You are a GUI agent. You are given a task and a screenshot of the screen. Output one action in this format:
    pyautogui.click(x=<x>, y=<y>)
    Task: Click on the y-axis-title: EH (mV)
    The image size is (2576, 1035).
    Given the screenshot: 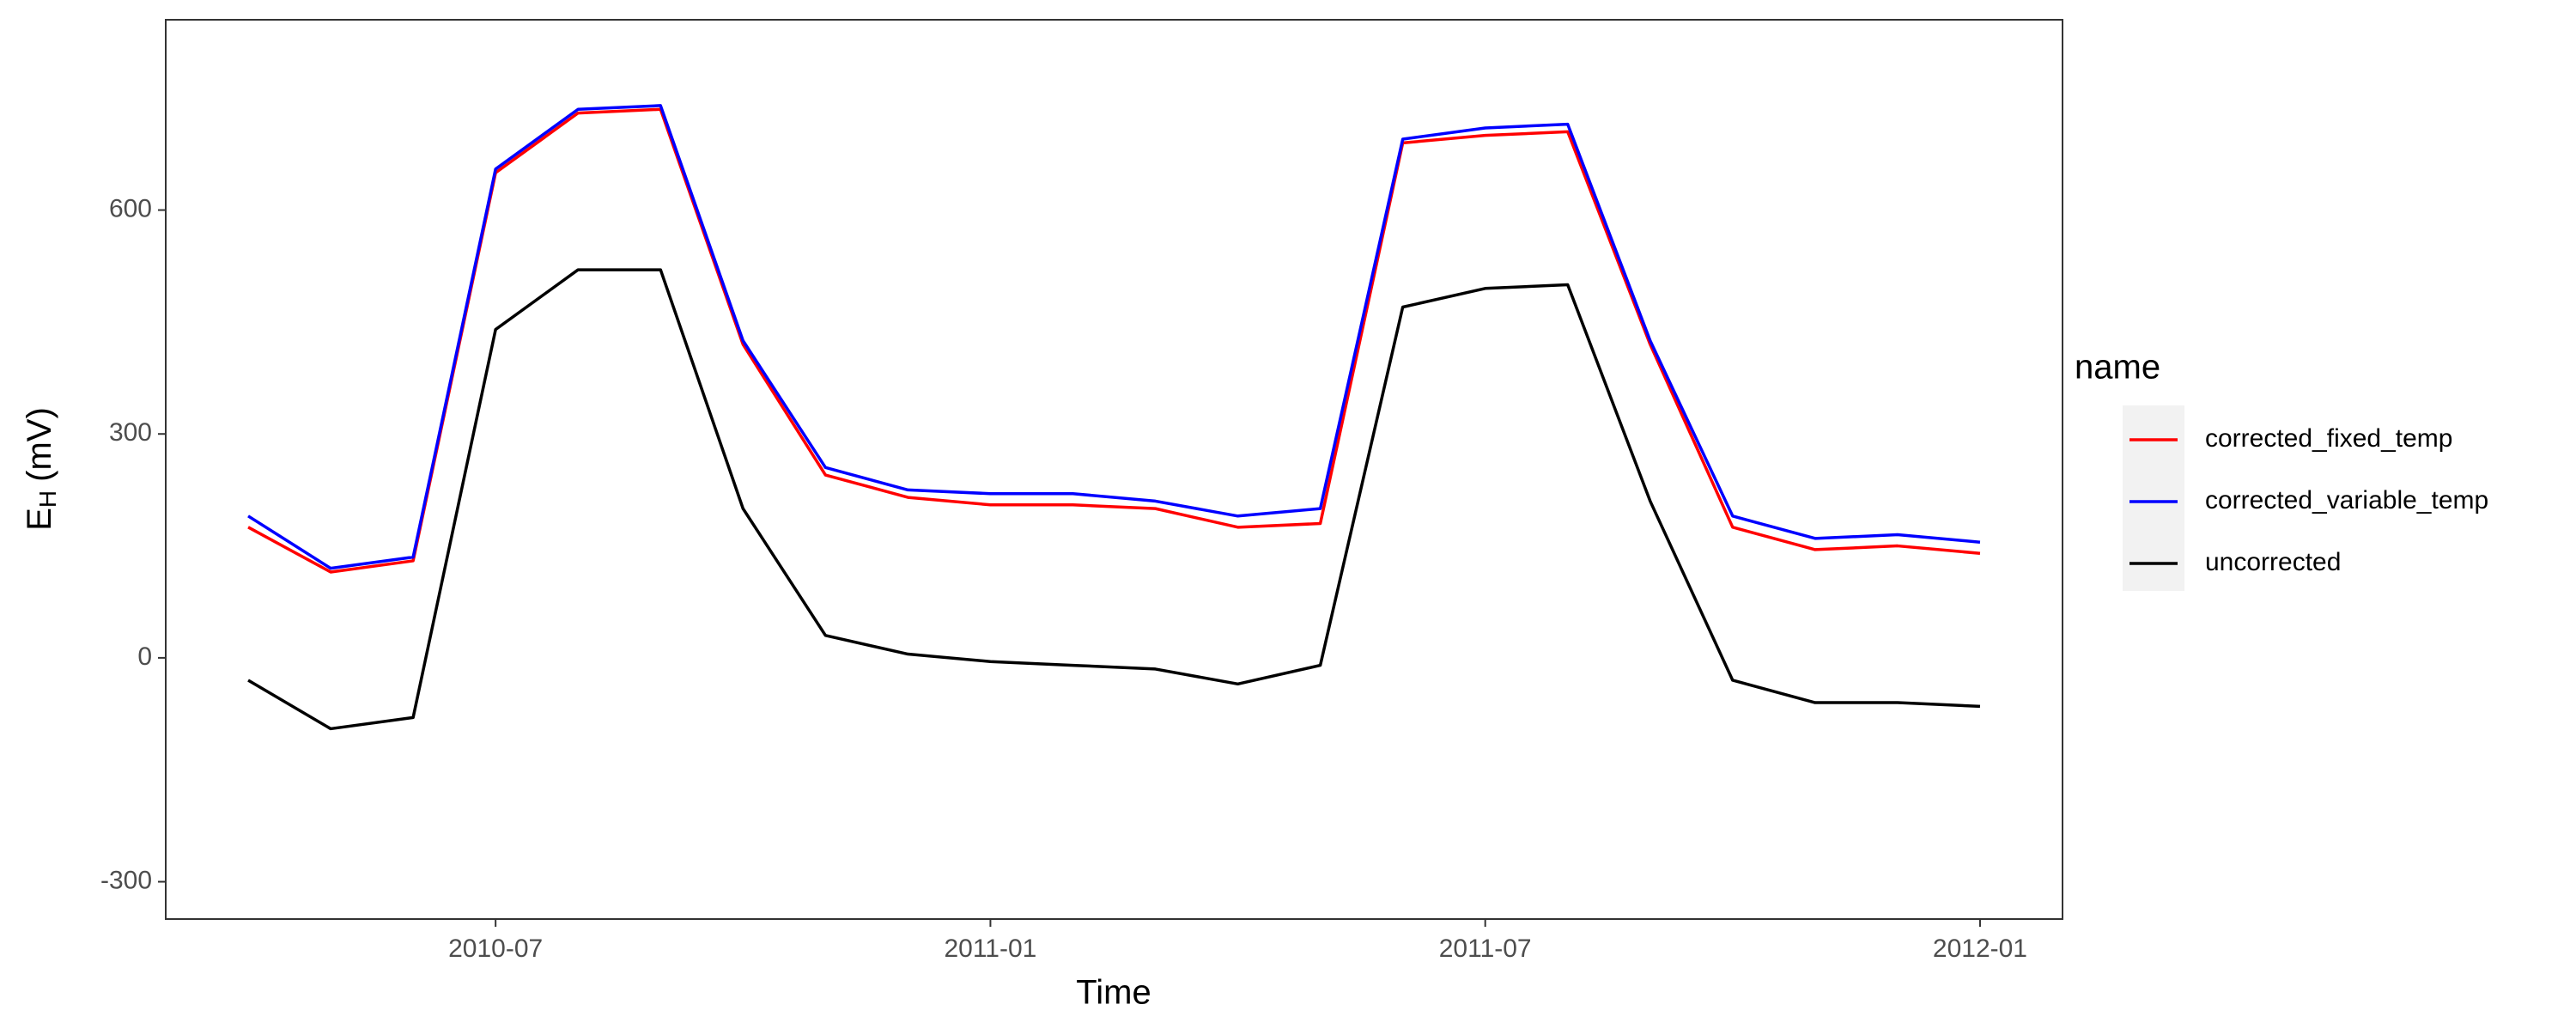 What is the action you would take?
    pyautogui.click(x=41, y=469)
    